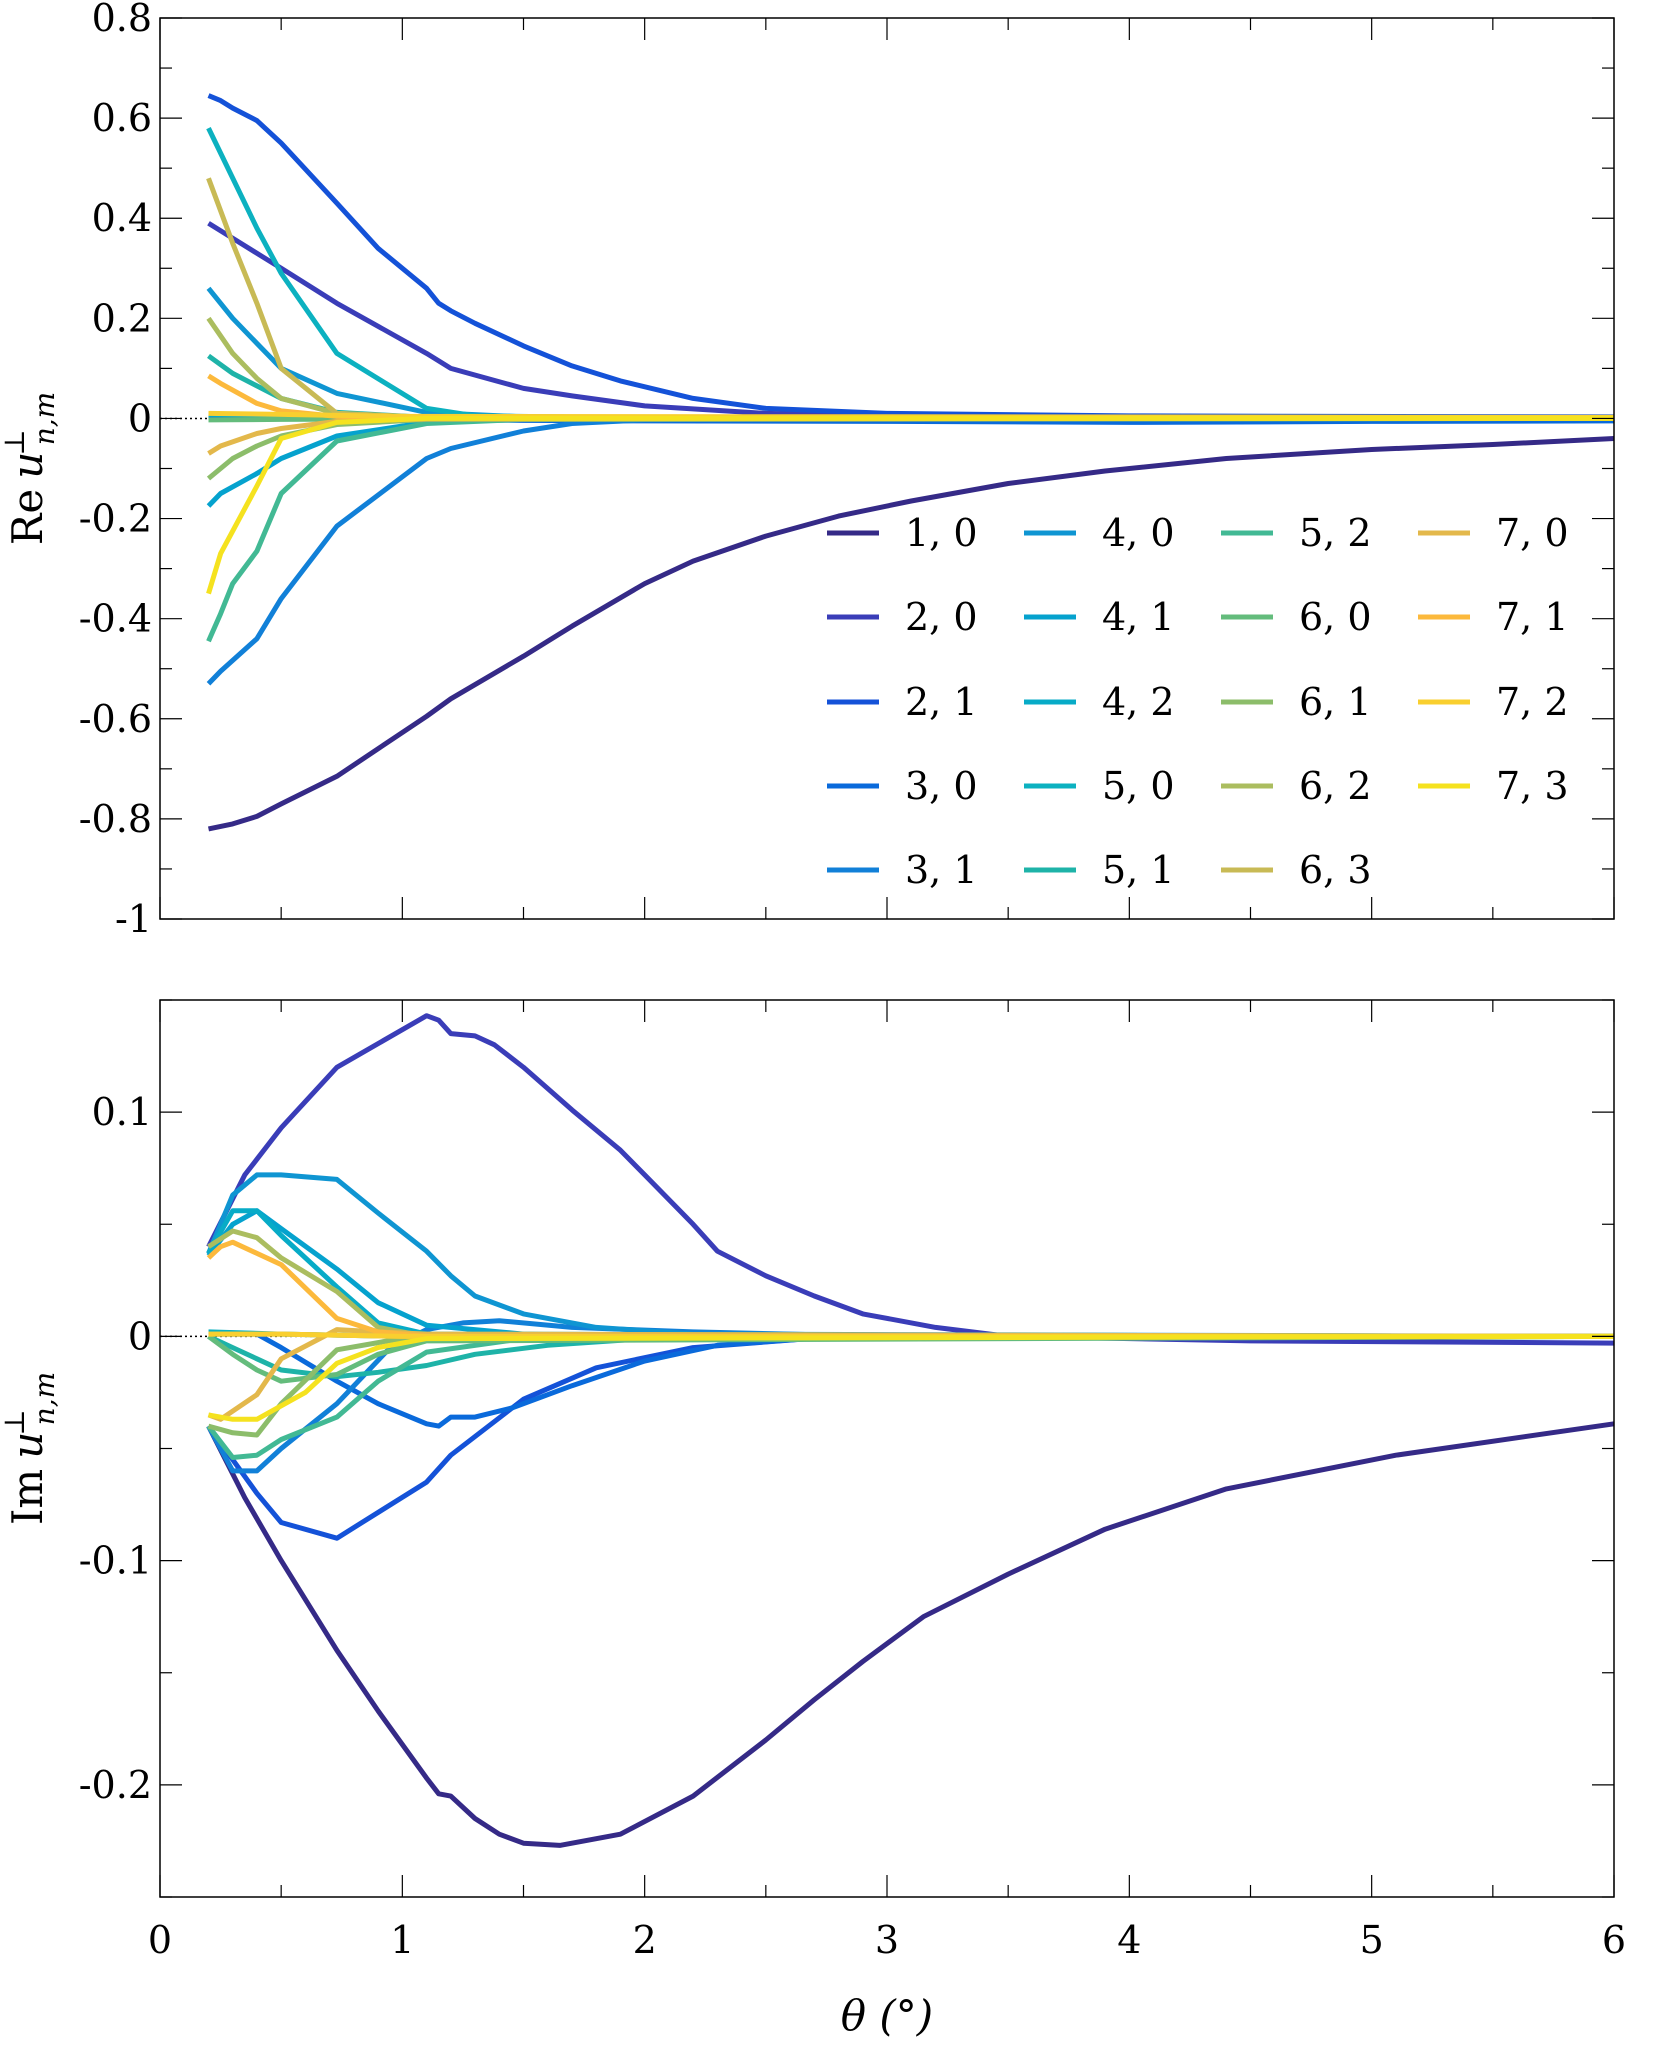  I want to click on legend-label: 3, 0, so click(941, 786).